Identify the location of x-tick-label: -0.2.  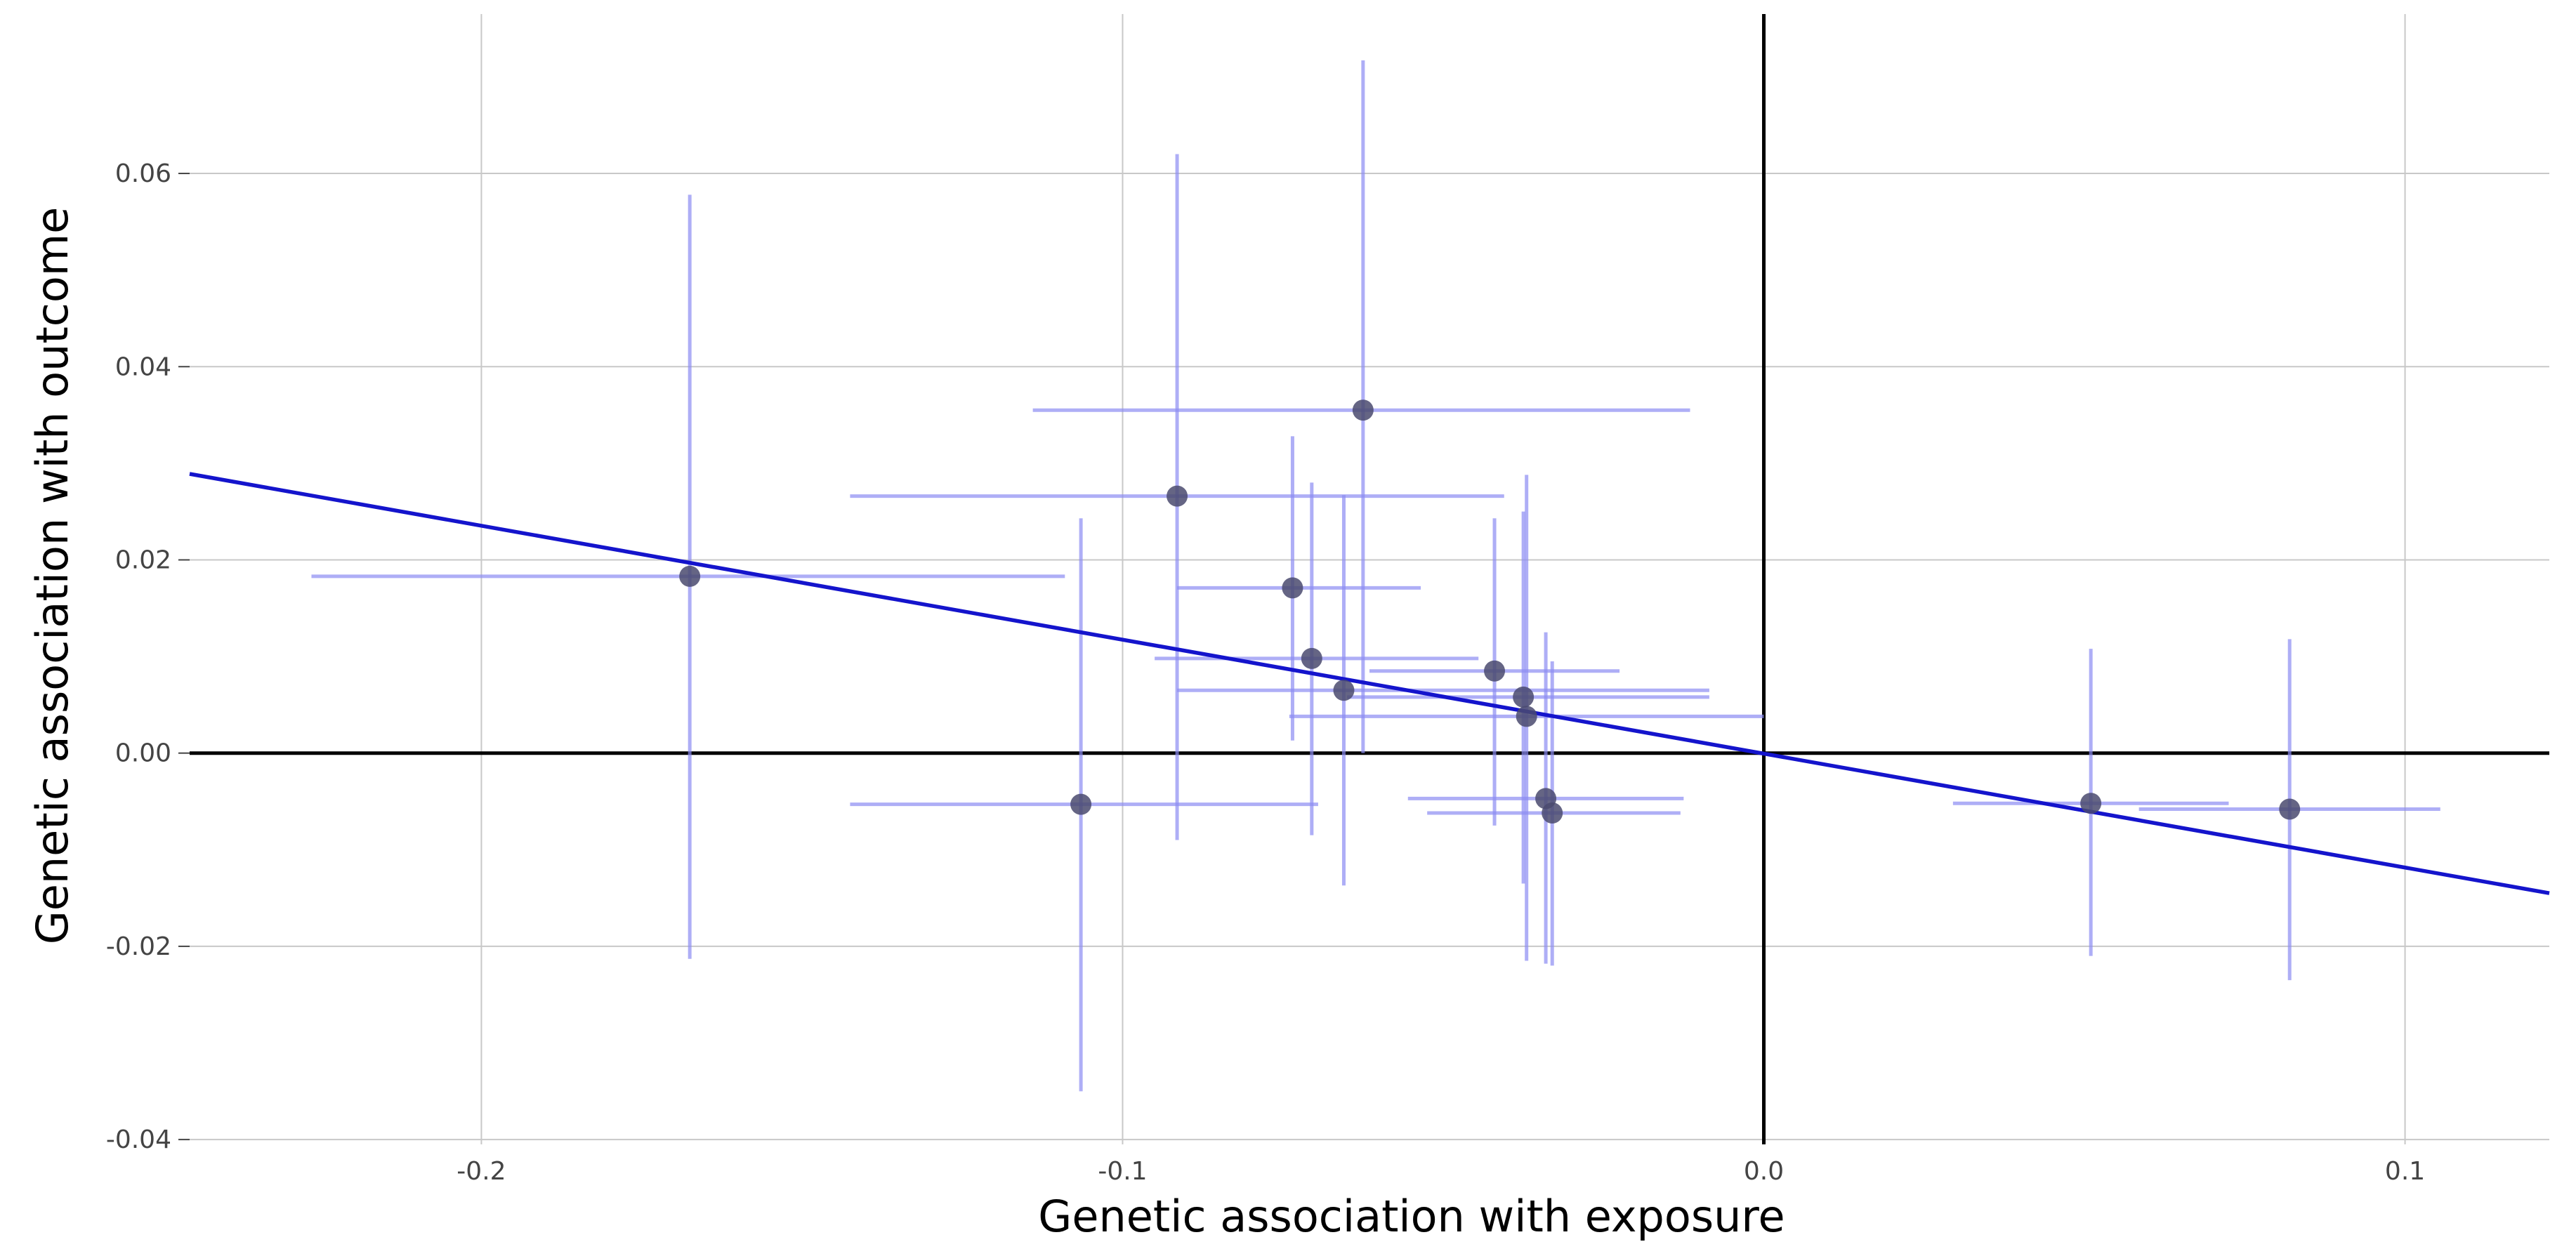
(481, 1171).